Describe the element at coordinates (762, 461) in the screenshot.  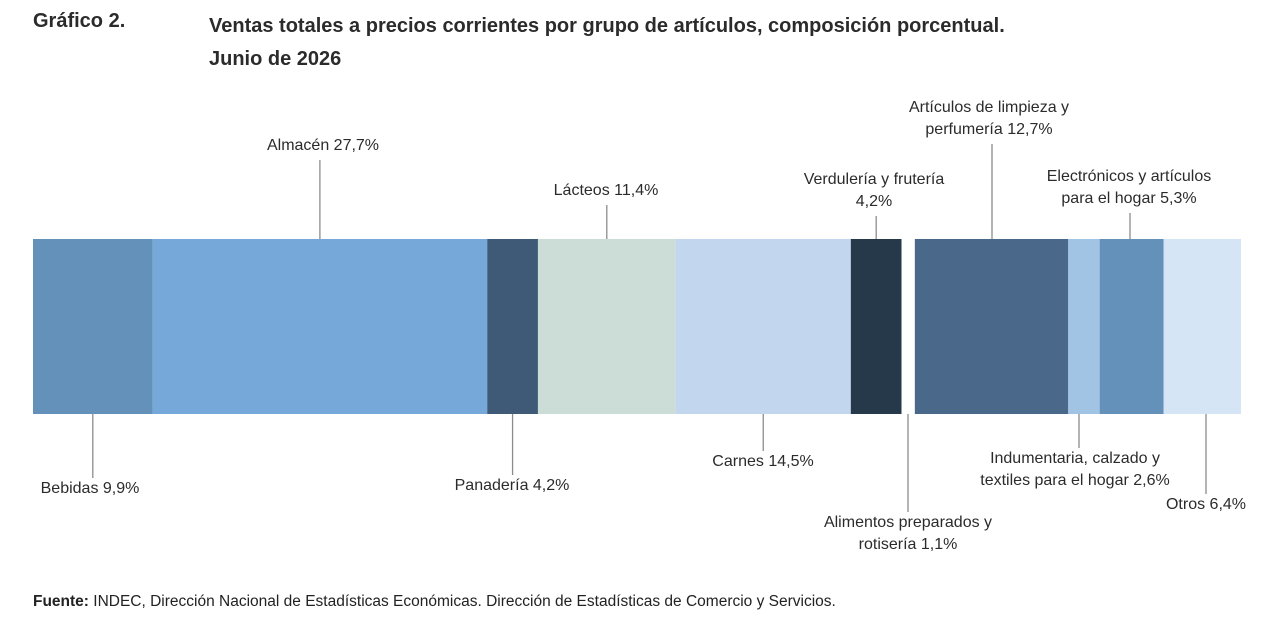
I see `data-label-carnes: Carnes 14,5%` at that location.